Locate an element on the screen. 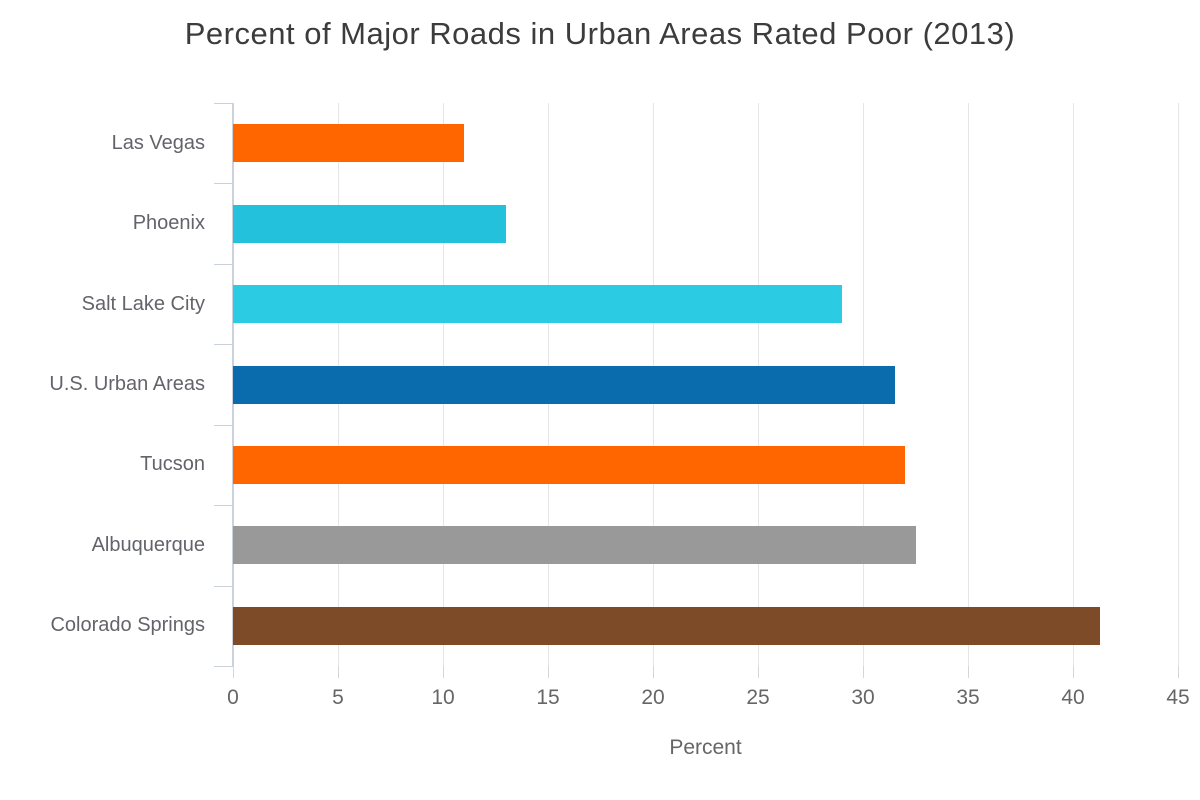 The height and width of the screenshot is (800, 1200). x-tick-label-20: 20 is located at coordinates (653, 697).